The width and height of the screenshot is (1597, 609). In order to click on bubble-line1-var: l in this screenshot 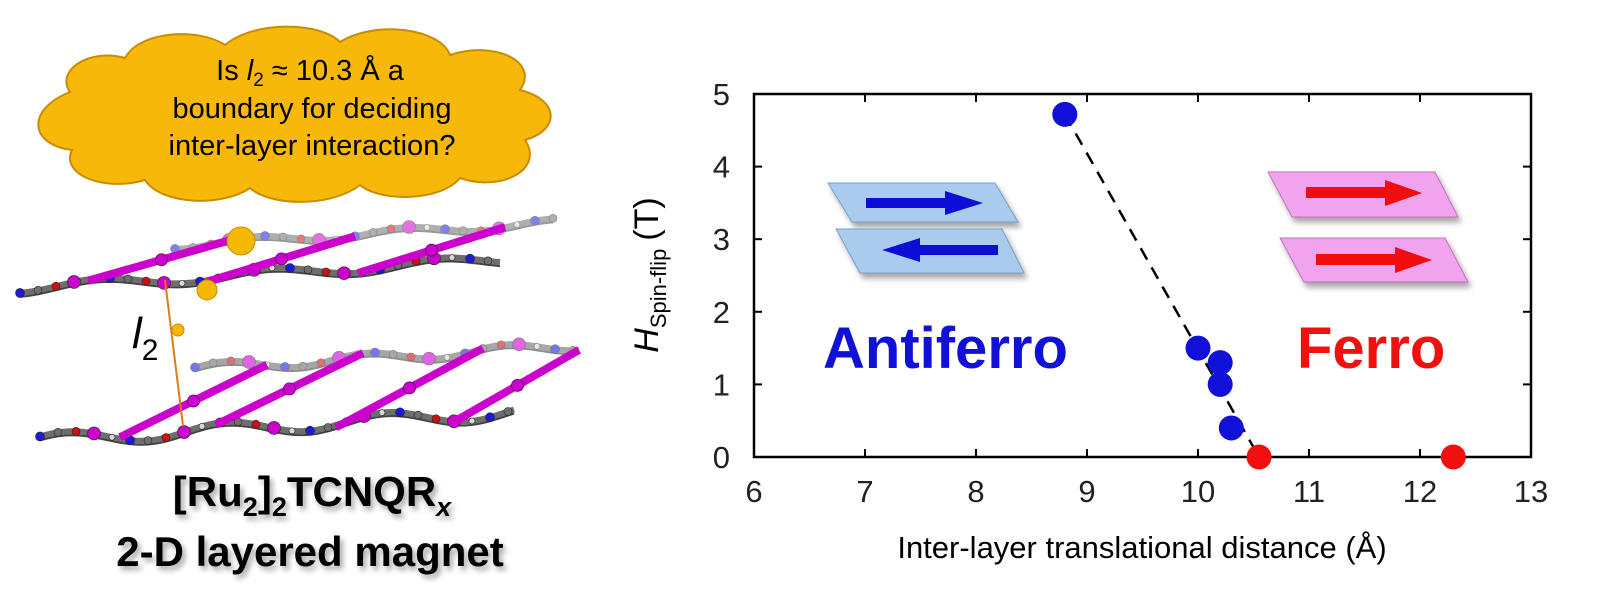, I will do `click(251, 71)`.